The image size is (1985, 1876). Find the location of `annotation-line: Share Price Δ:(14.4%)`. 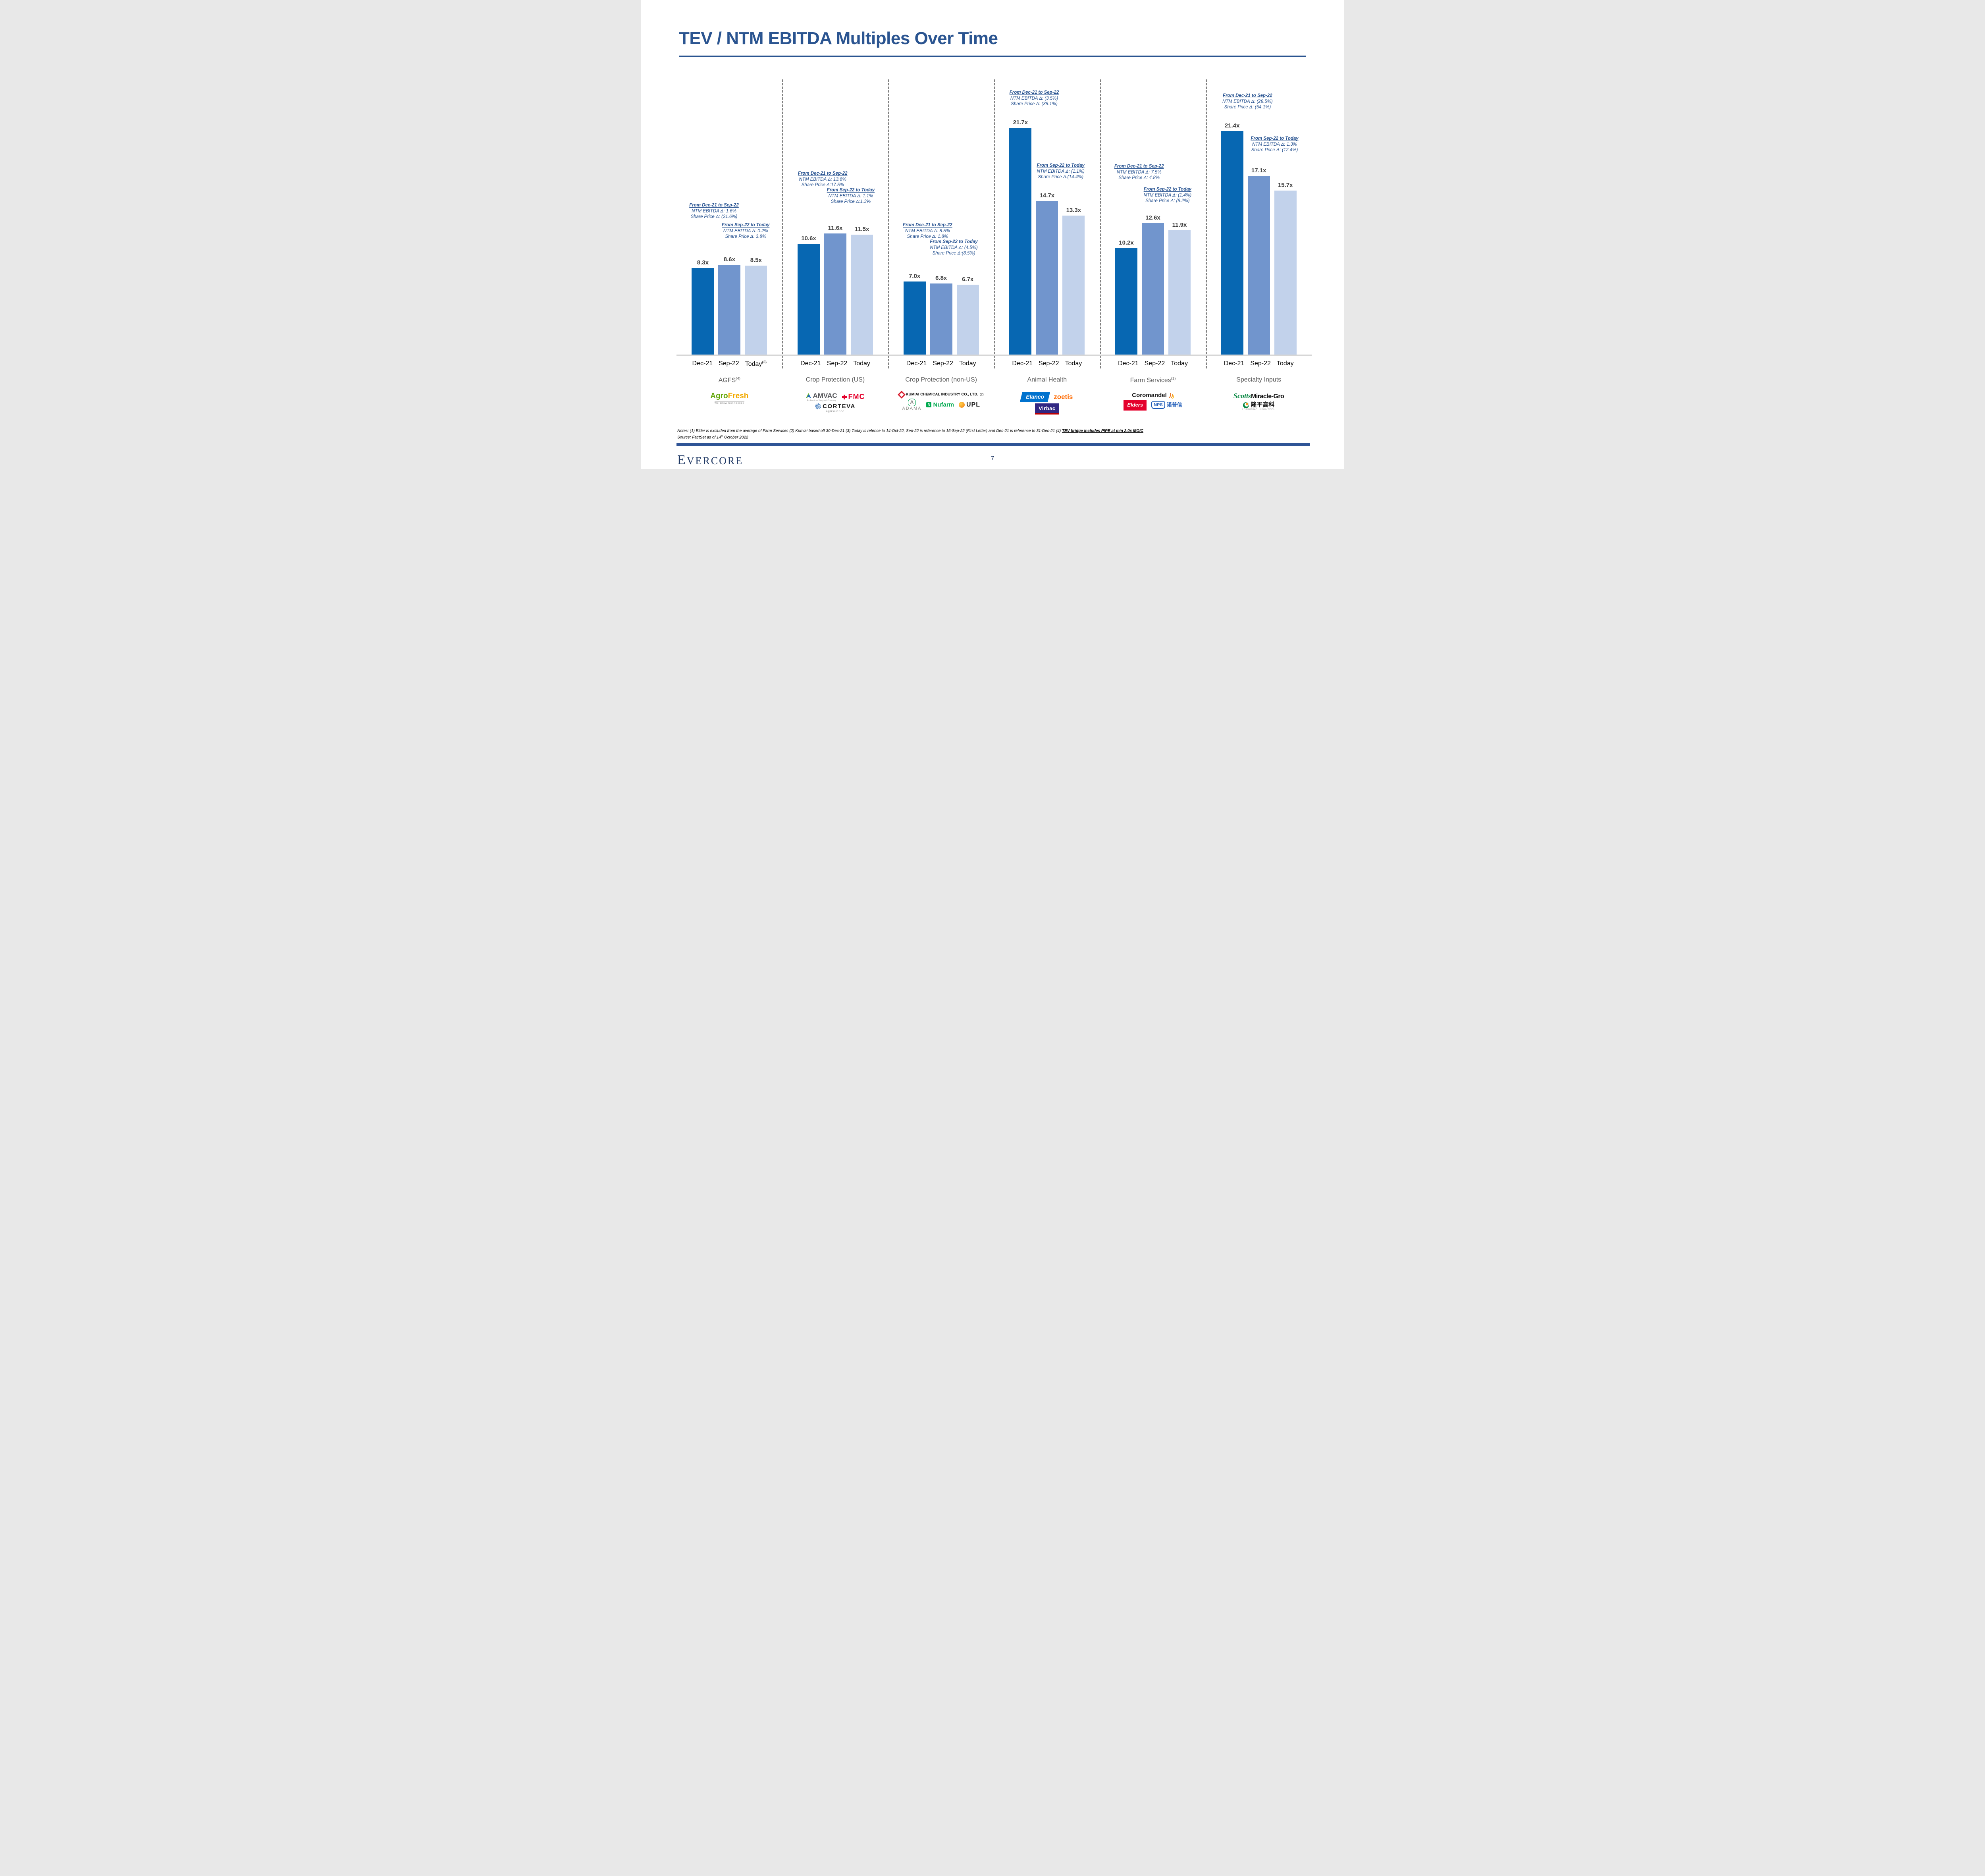

annotation-line: Share Price Δ:(14.4%) is located at coordinates (1060, 177).